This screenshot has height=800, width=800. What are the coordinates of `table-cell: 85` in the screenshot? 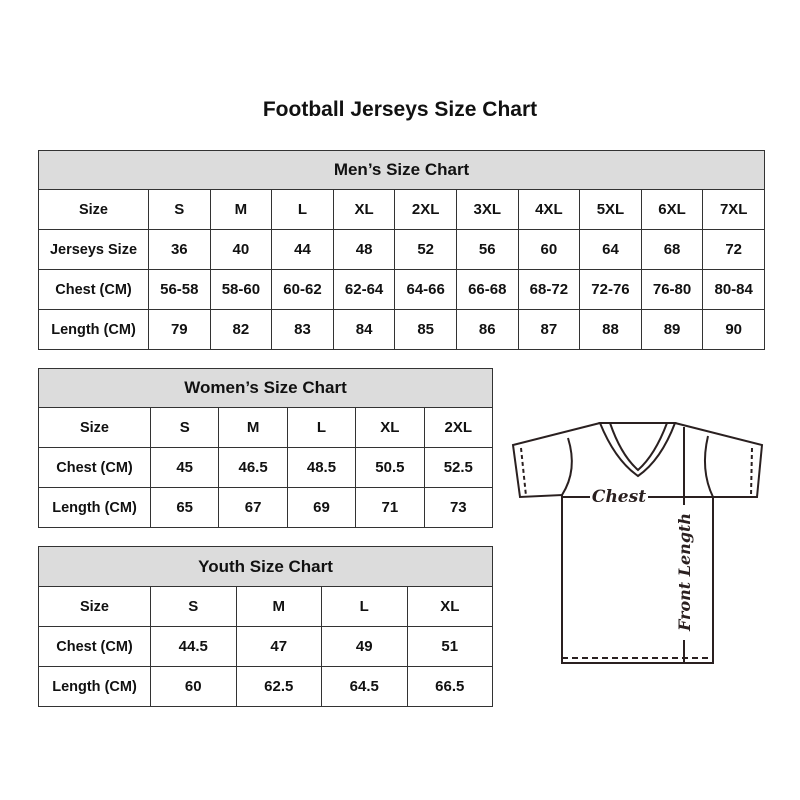 It's located at (425, 329).